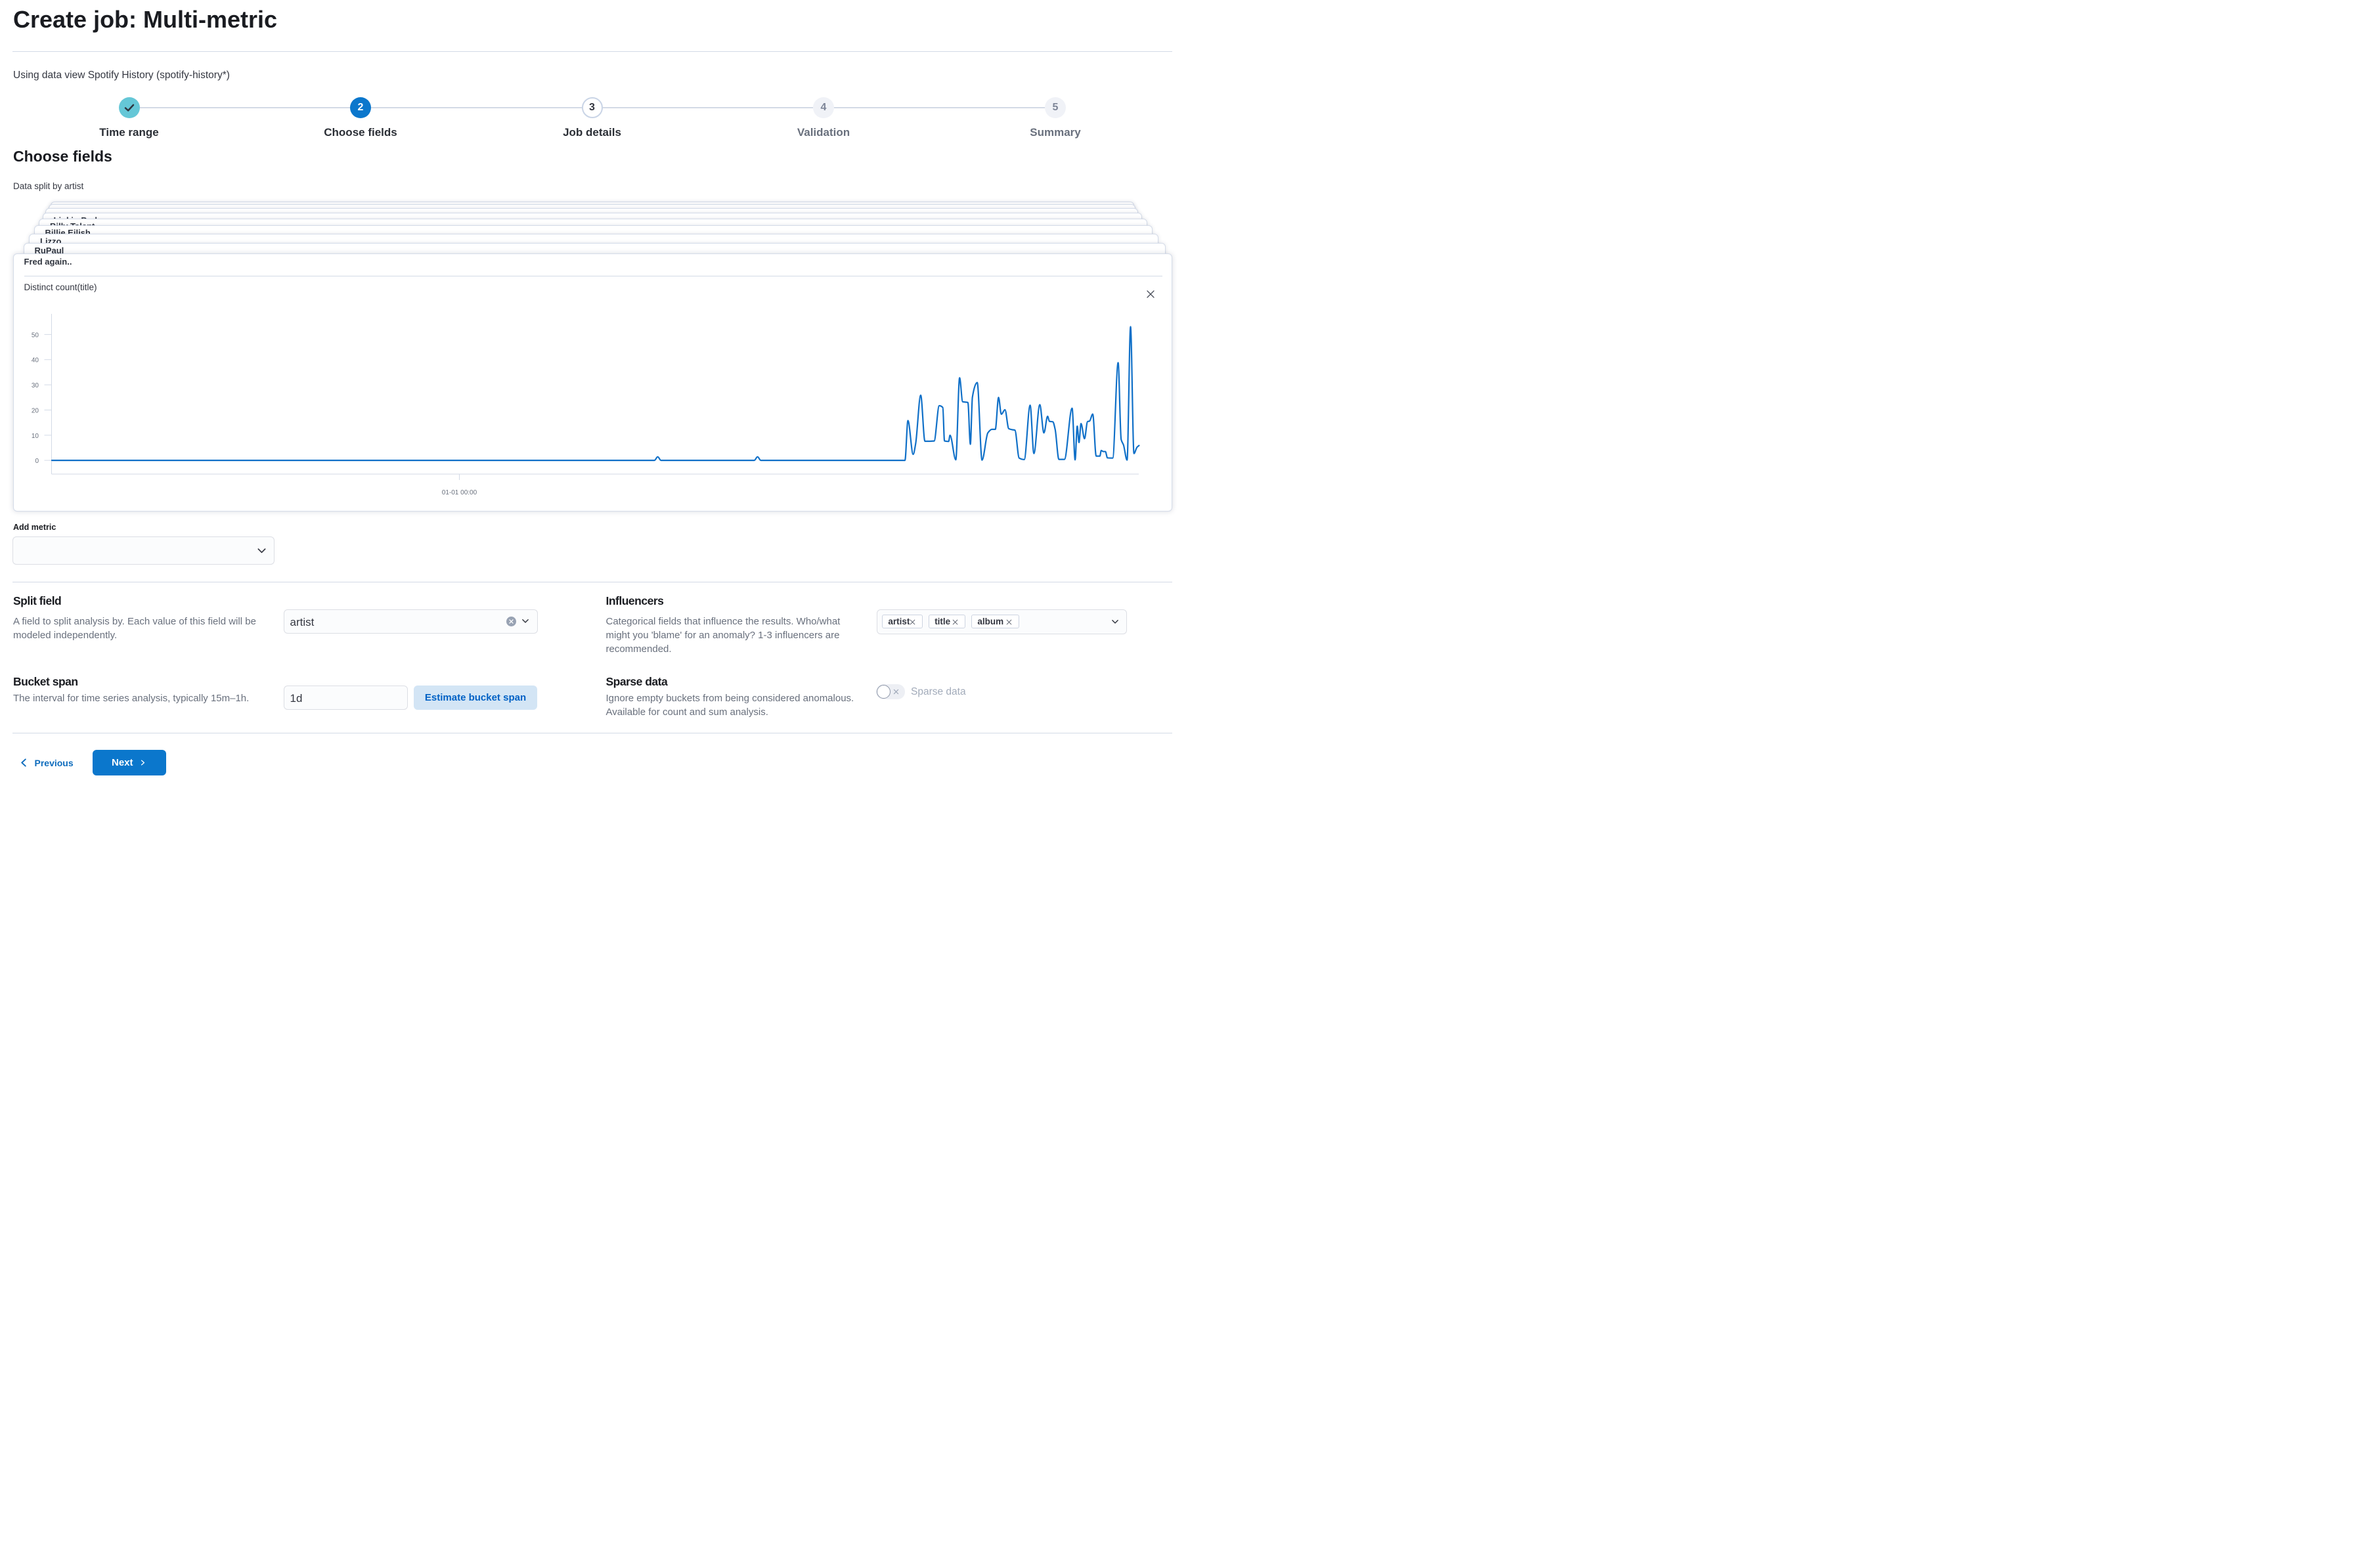  Describe the element at coordinates (459, 493) in the screenshot. I see `svg-text: 01-01 00:00` at that location.